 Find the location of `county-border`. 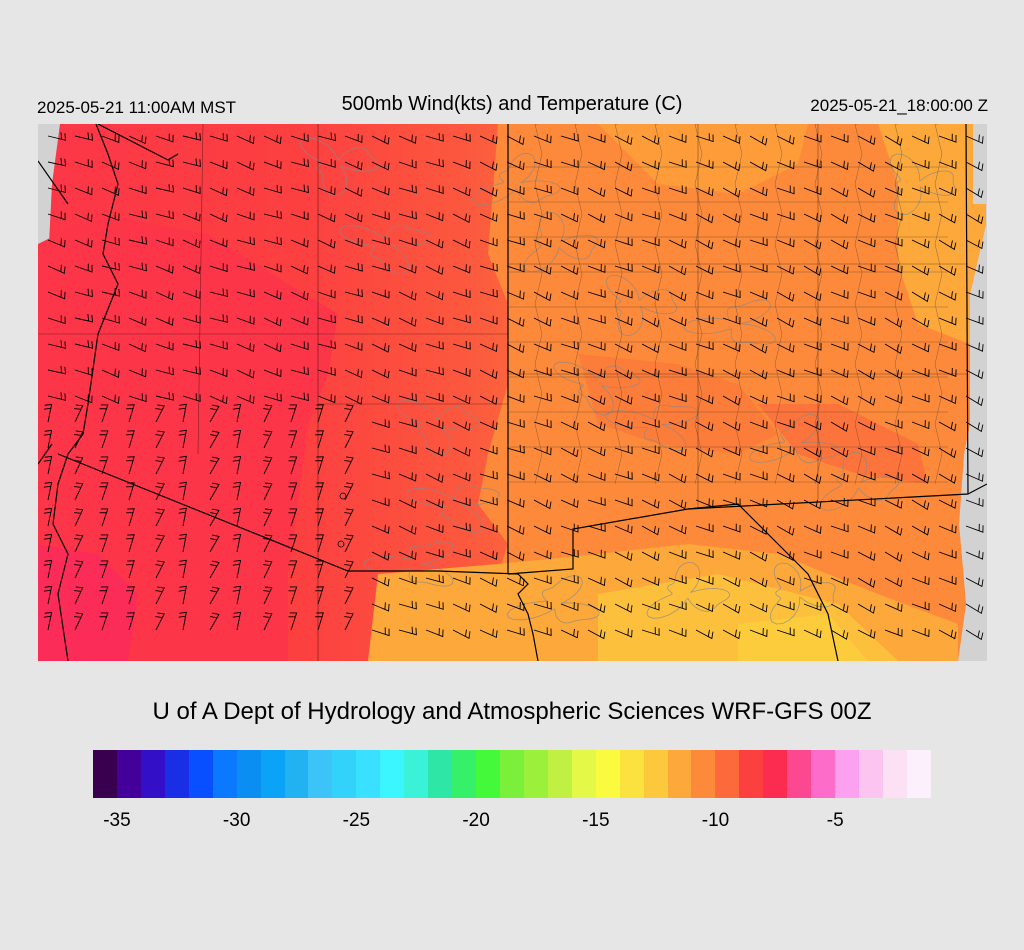

county-border is located at coordinates (738, 304).